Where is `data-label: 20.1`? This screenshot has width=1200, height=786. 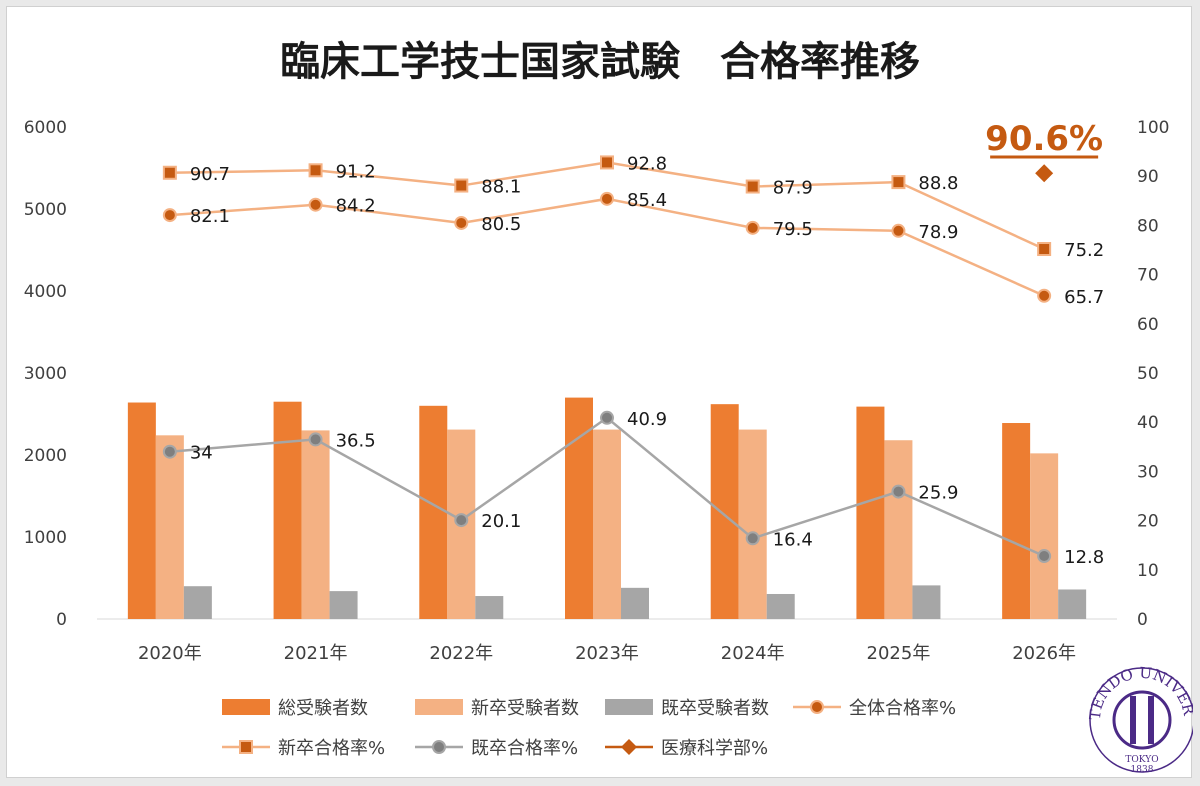
data-label: 20.1 is located at coordinates (501, 521).